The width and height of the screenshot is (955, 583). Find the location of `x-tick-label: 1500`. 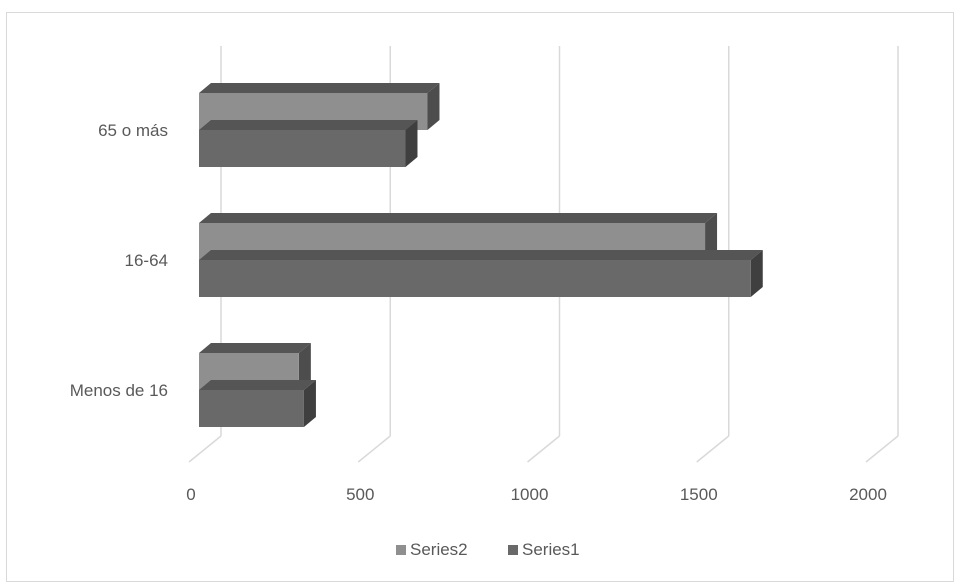

x-tick-label: 1500 is located at coordinates (699, 494).